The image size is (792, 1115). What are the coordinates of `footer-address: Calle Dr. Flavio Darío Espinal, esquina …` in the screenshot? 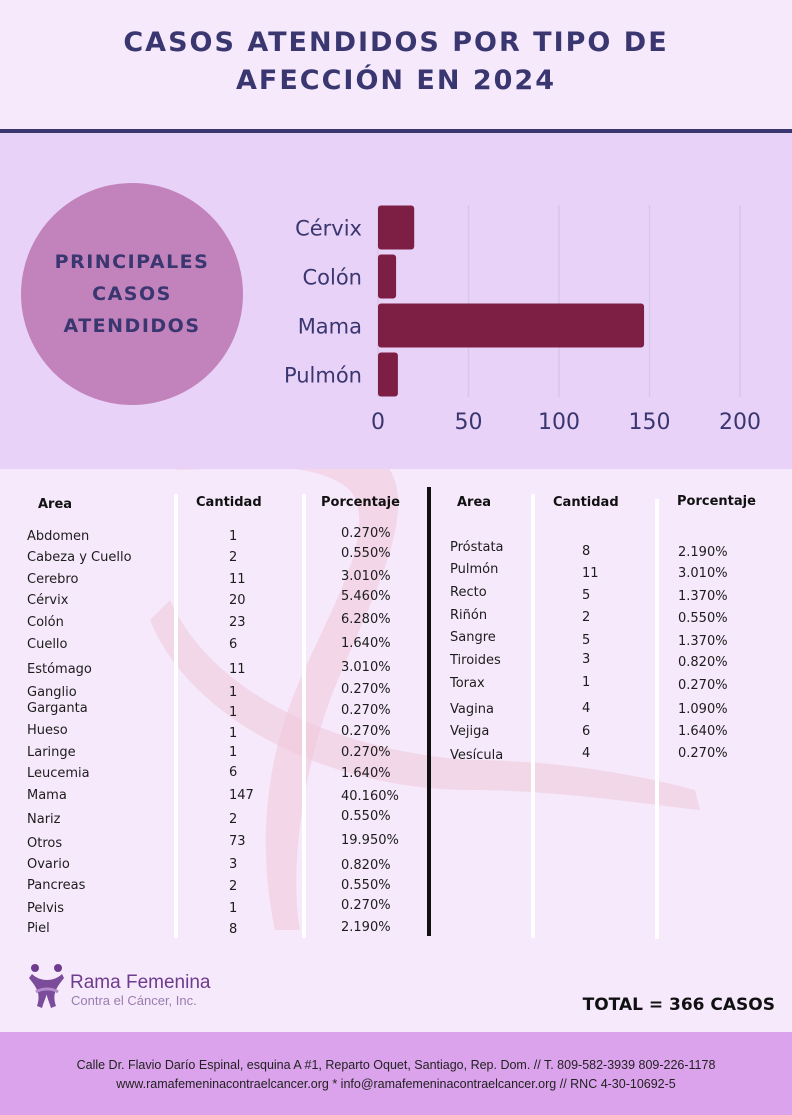 It's located at (396, 1065).